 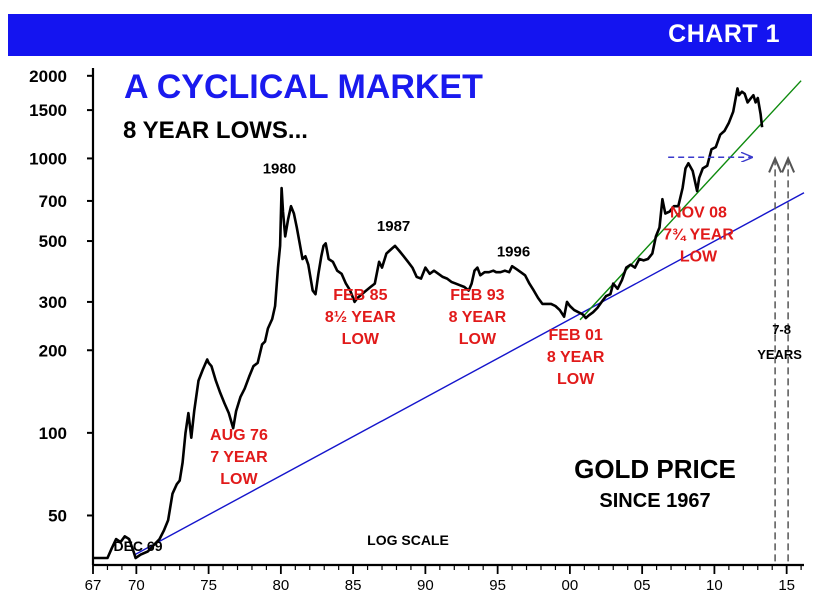 I want to click on x-tick-label: 95, so click(x=497, y=585).